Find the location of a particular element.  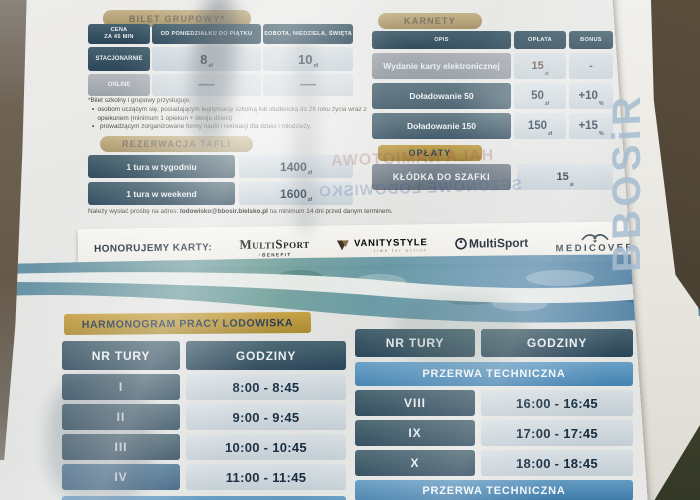

col-header-weekdays: OD PONIEDZIAŁKU DO PIĄTKU is located at coordinates (206, 34).